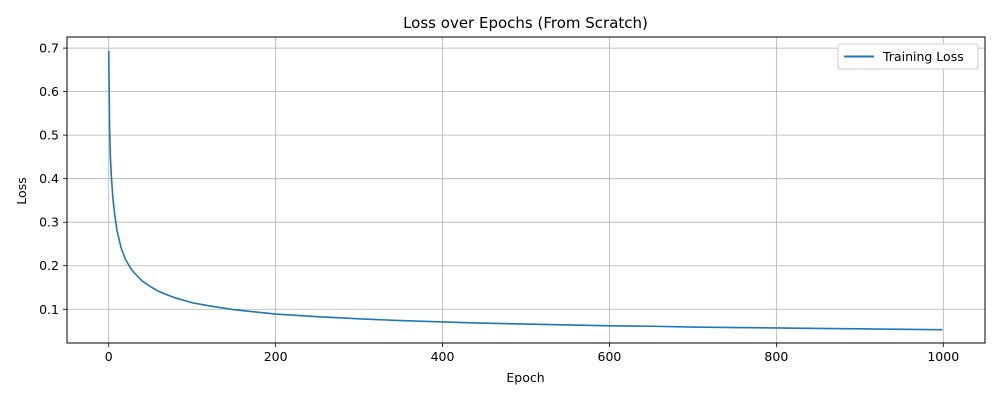 This screenshot has height=400, width=1000. I want to click on y-tick-label: 0.1, so click(49, 309).